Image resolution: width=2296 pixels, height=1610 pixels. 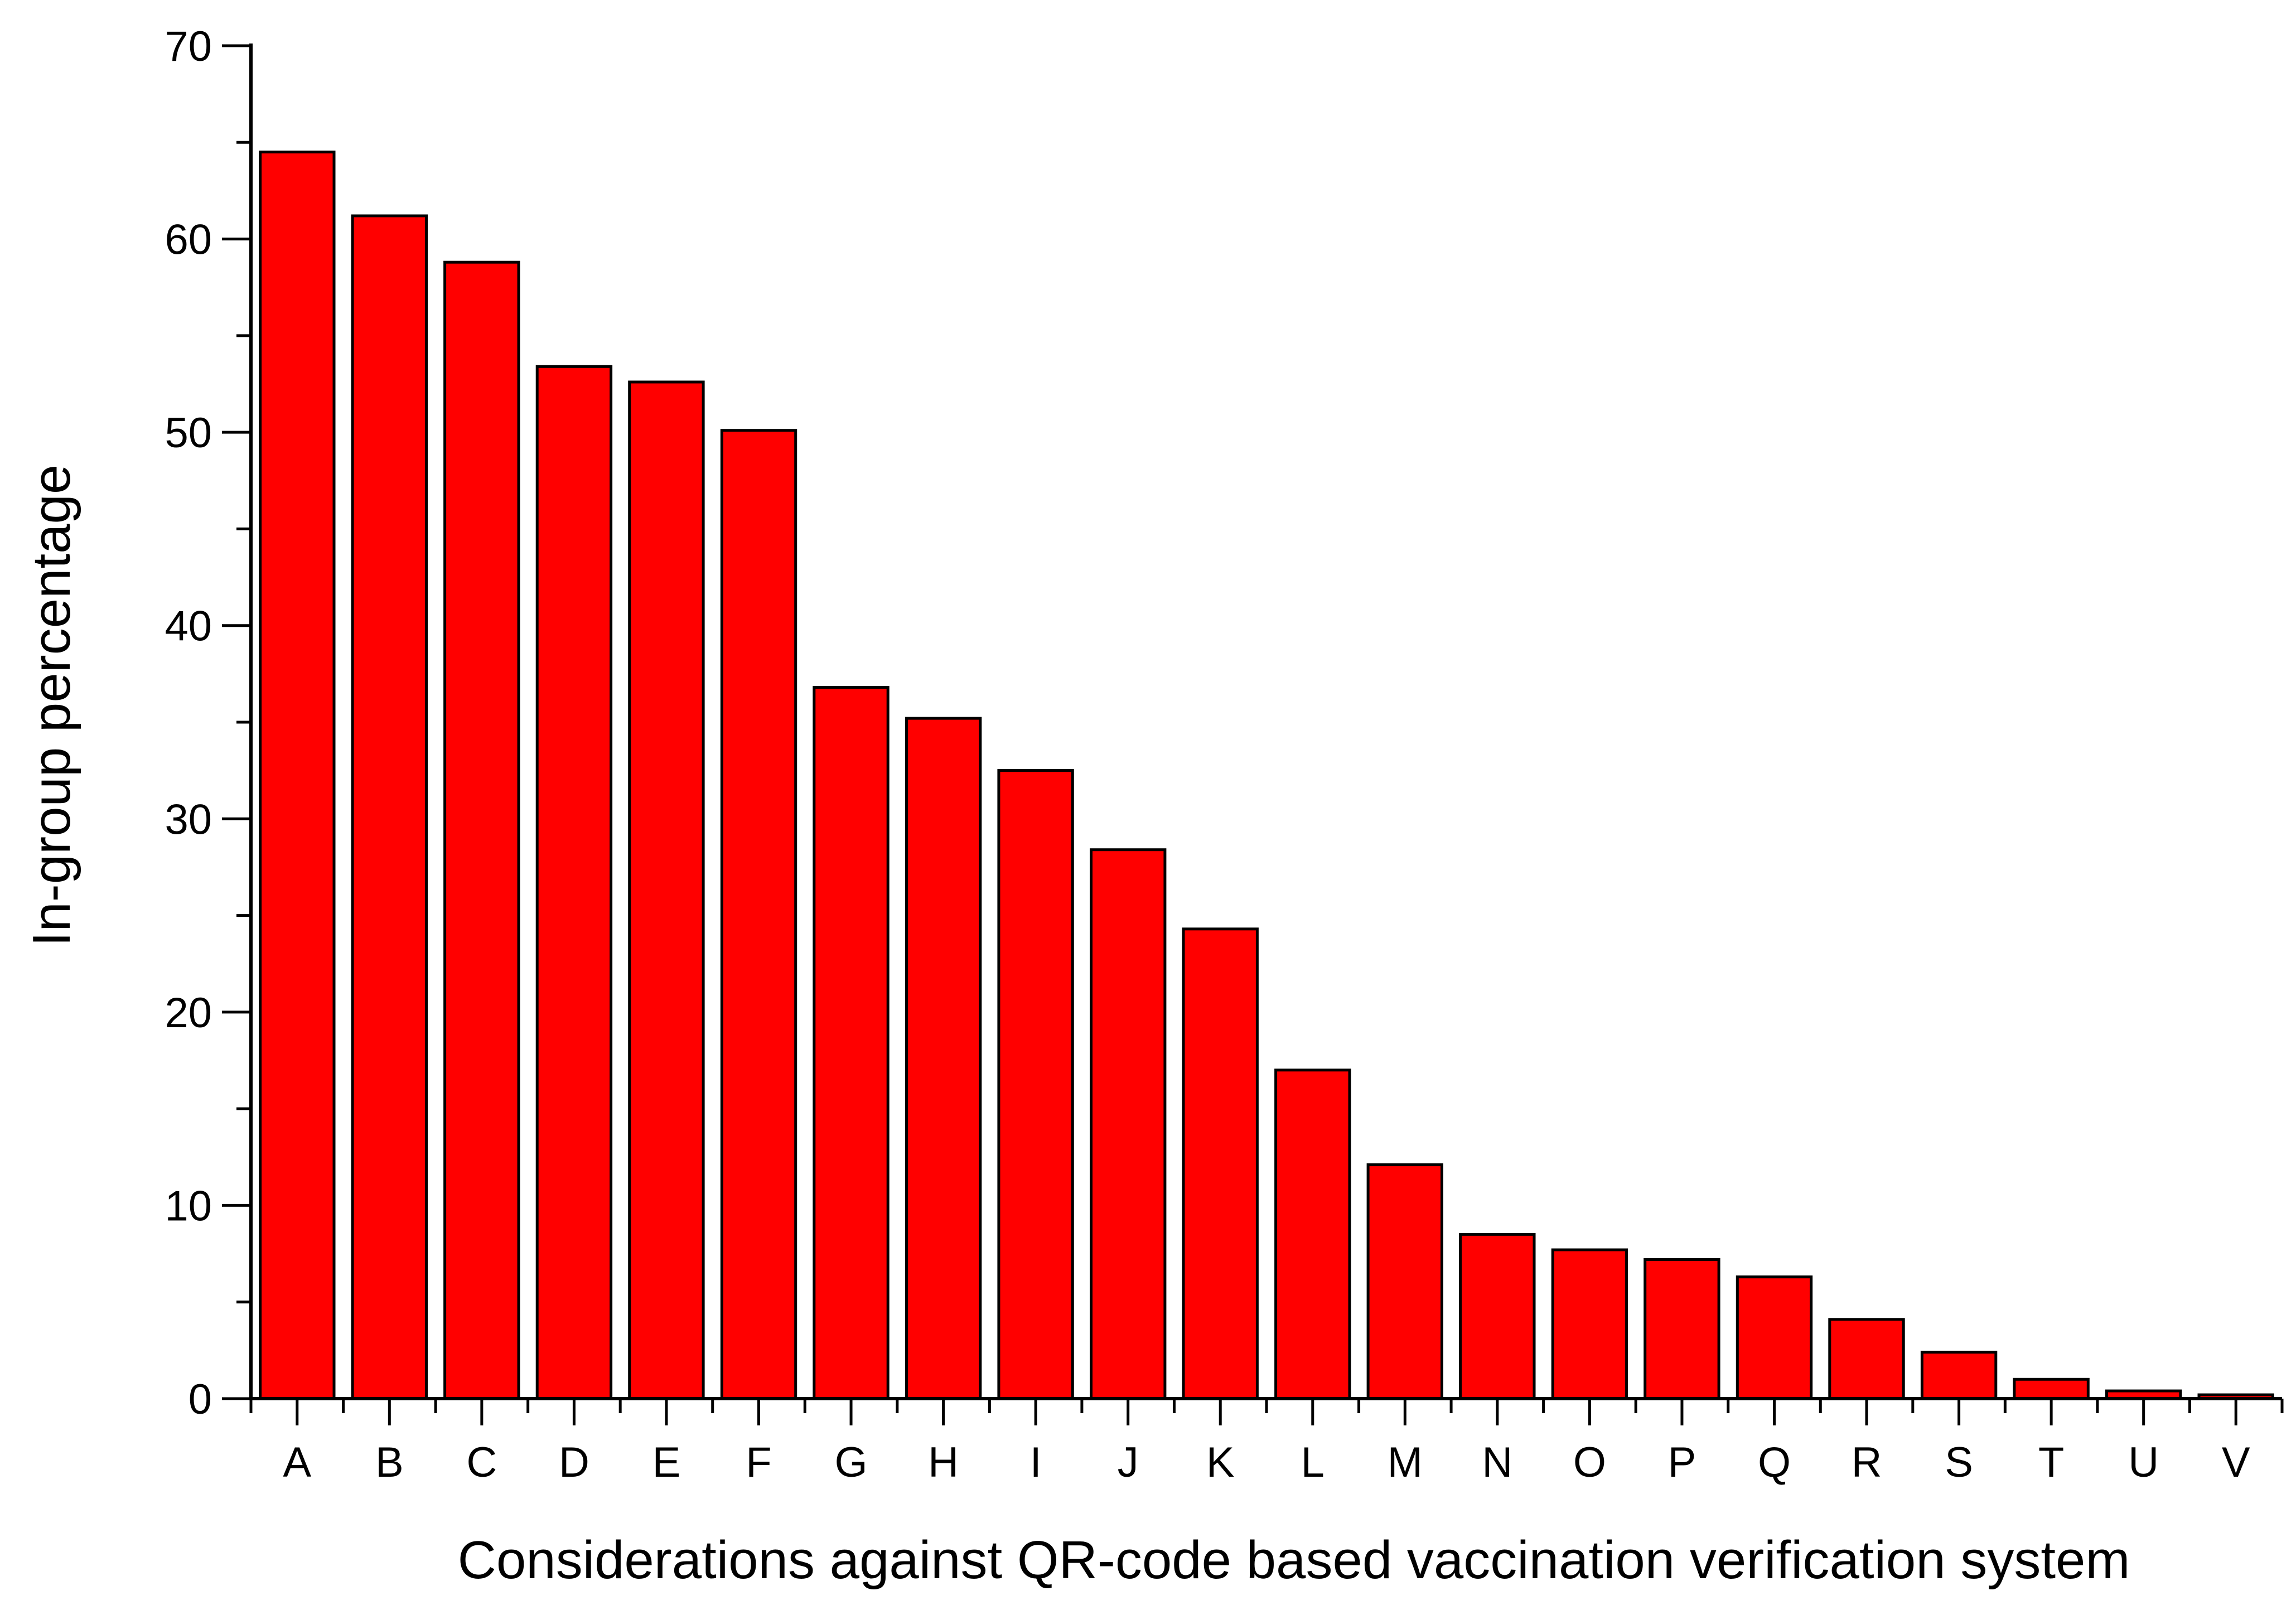 I want to click on x-tick-label-J: J, so click(x=1128, y=1462).